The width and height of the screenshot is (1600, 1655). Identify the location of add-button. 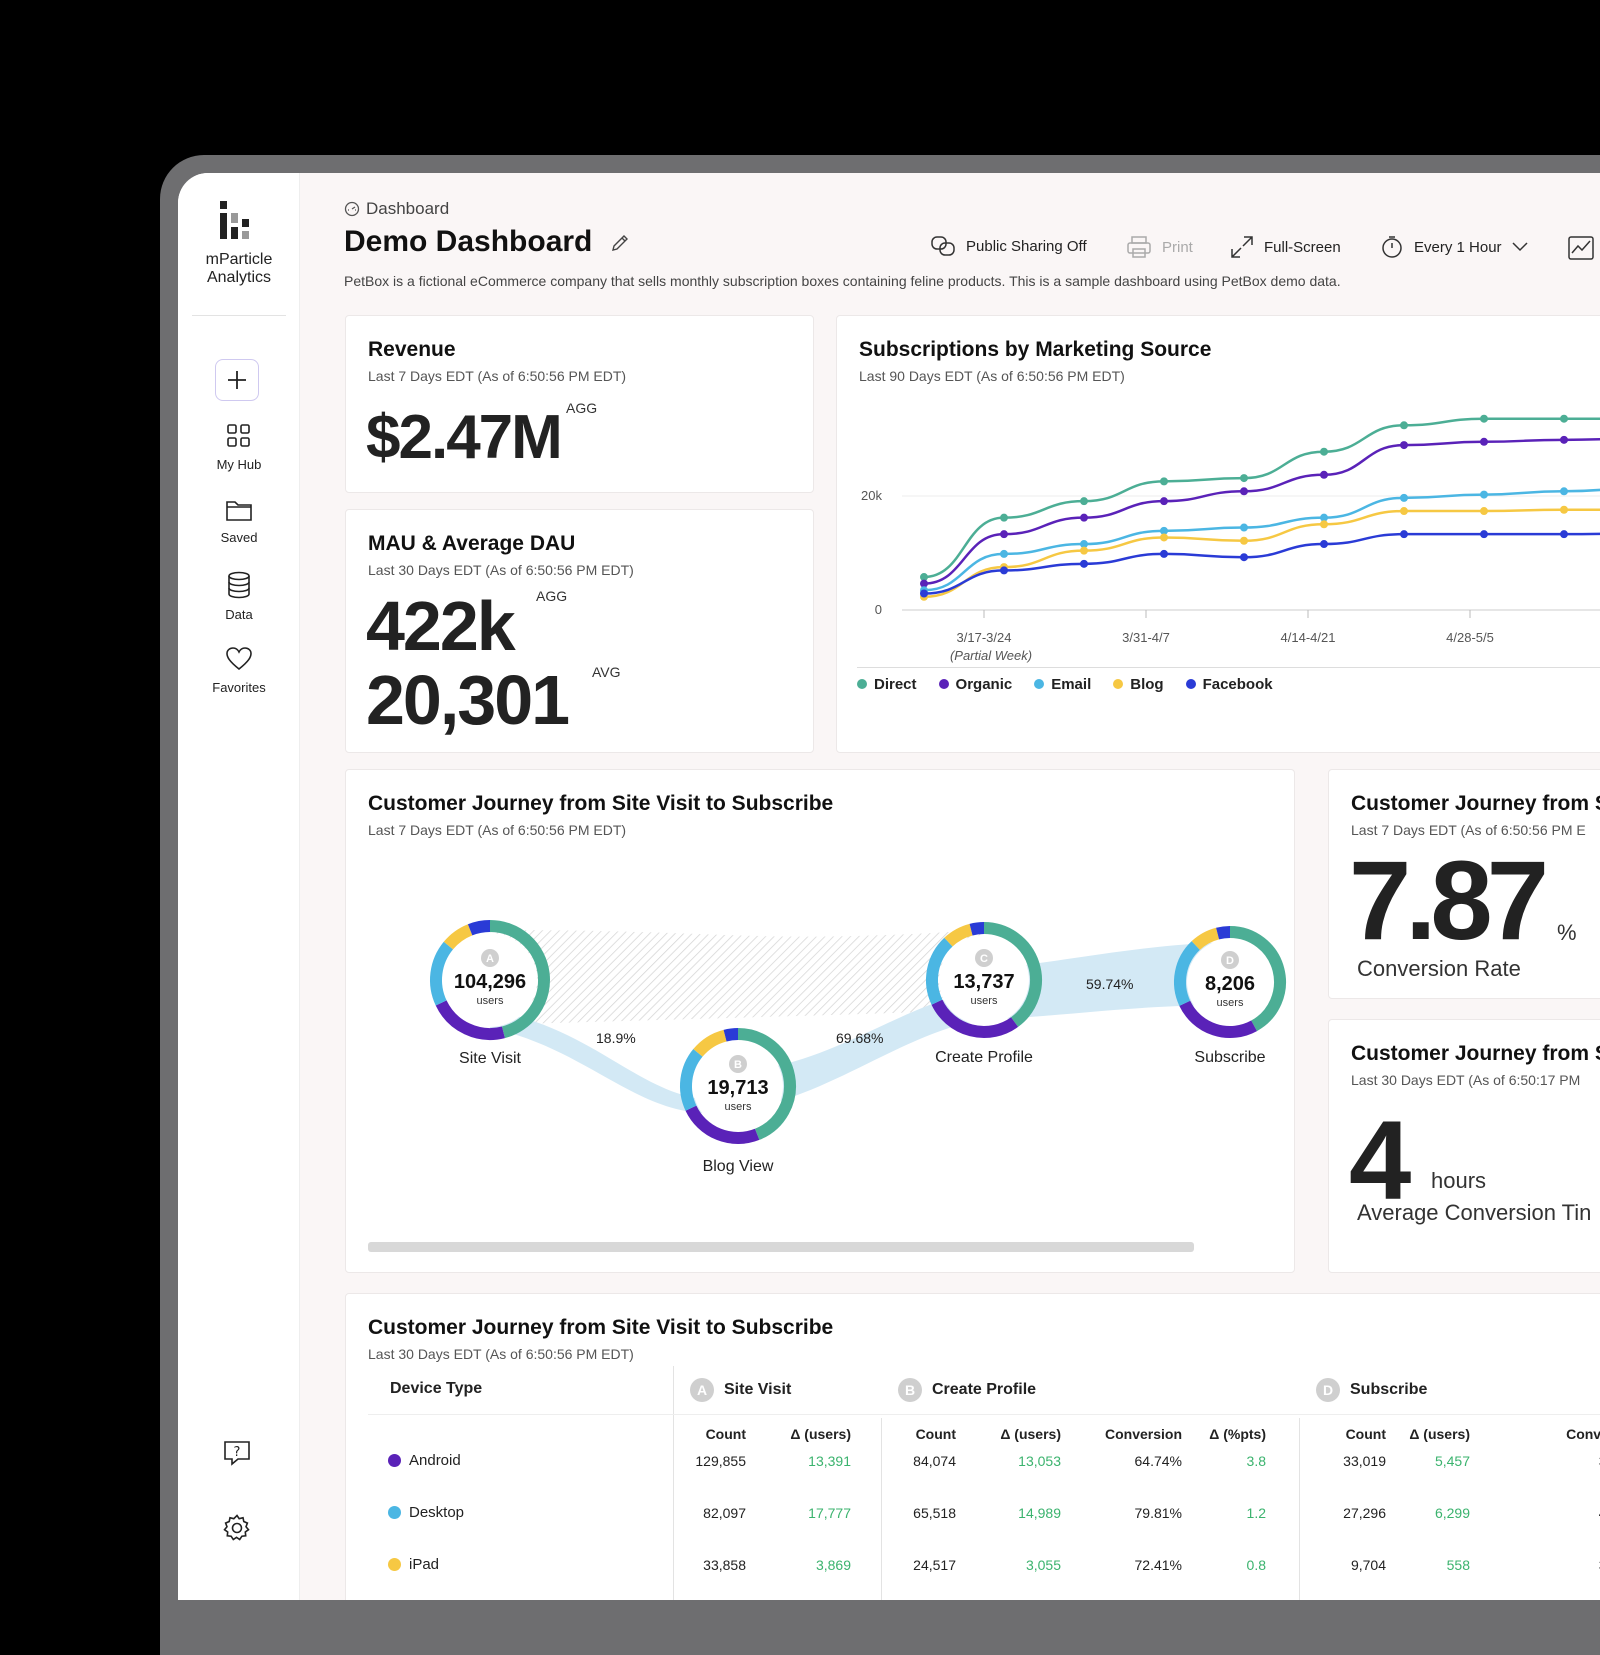
(237, 380).